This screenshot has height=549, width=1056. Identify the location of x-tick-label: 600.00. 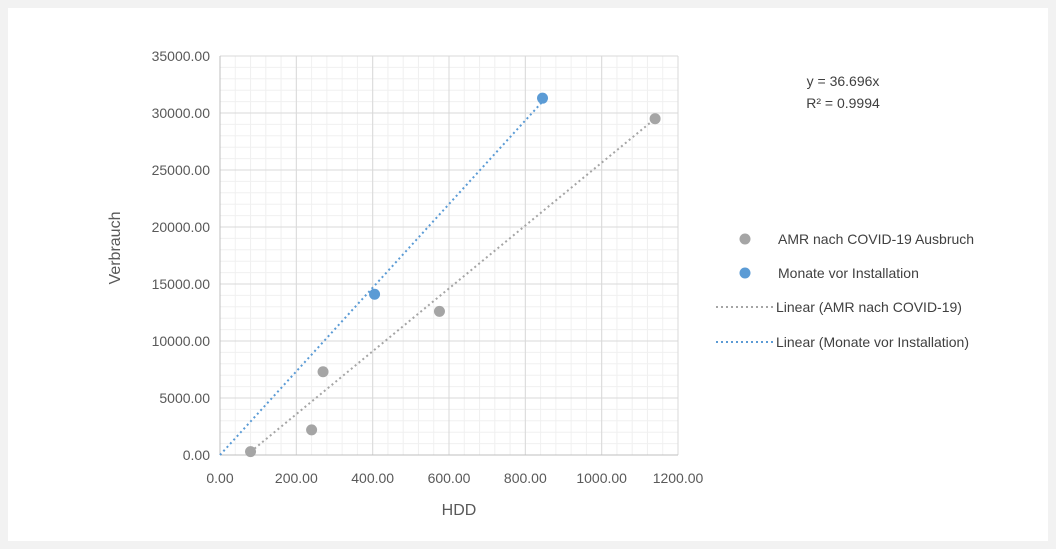
(449, 478).